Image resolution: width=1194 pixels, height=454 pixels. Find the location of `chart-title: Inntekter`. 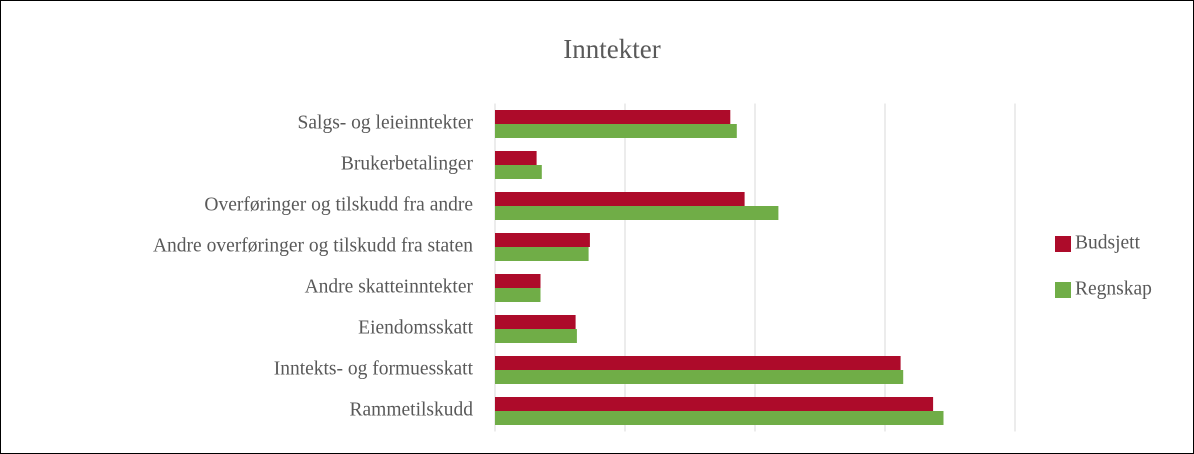

chart-title: Inntekter is located at coordinates (611, 49).